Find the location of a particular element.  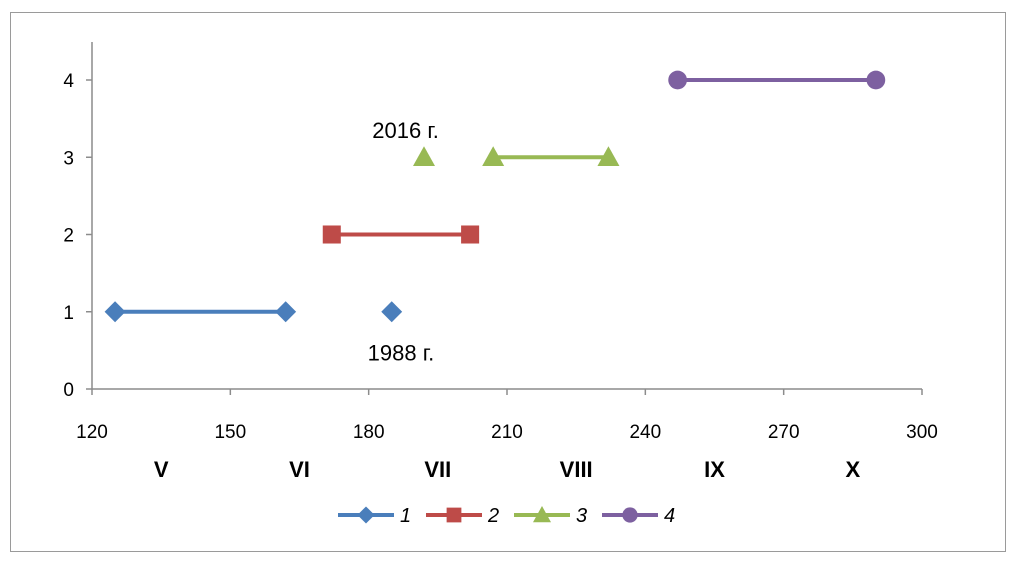

month-label: VII is located at coordinates (437, 469).